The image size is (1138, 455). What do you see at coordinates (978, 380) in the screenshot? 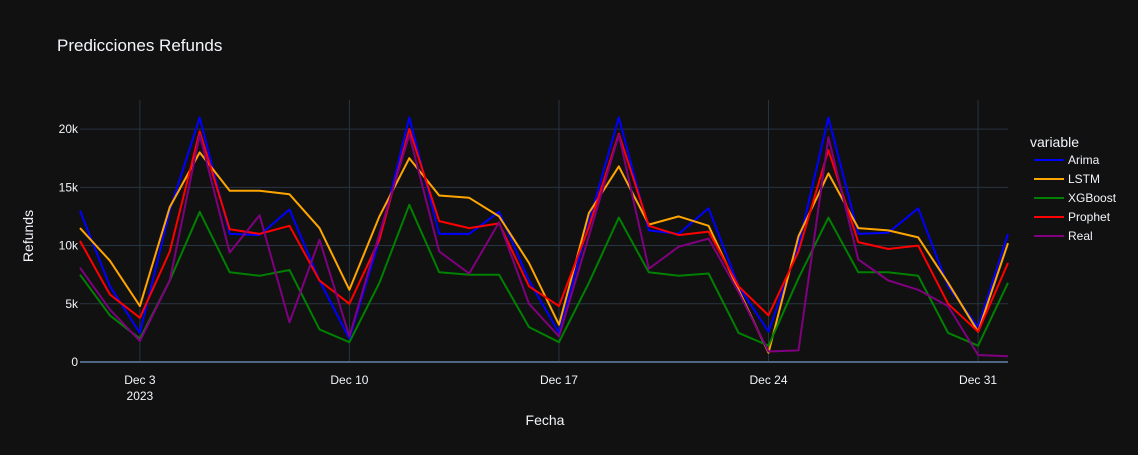
I see `x-tick-label: Dec 31` at bounding box center [978, 380].